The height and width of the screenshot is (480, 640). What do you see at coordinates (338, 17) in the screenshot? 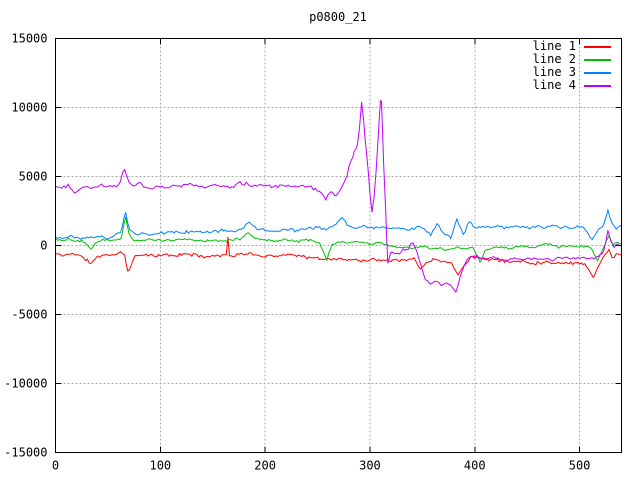
I see `chart-title: p0800_21` at bounding box center [338, 17].